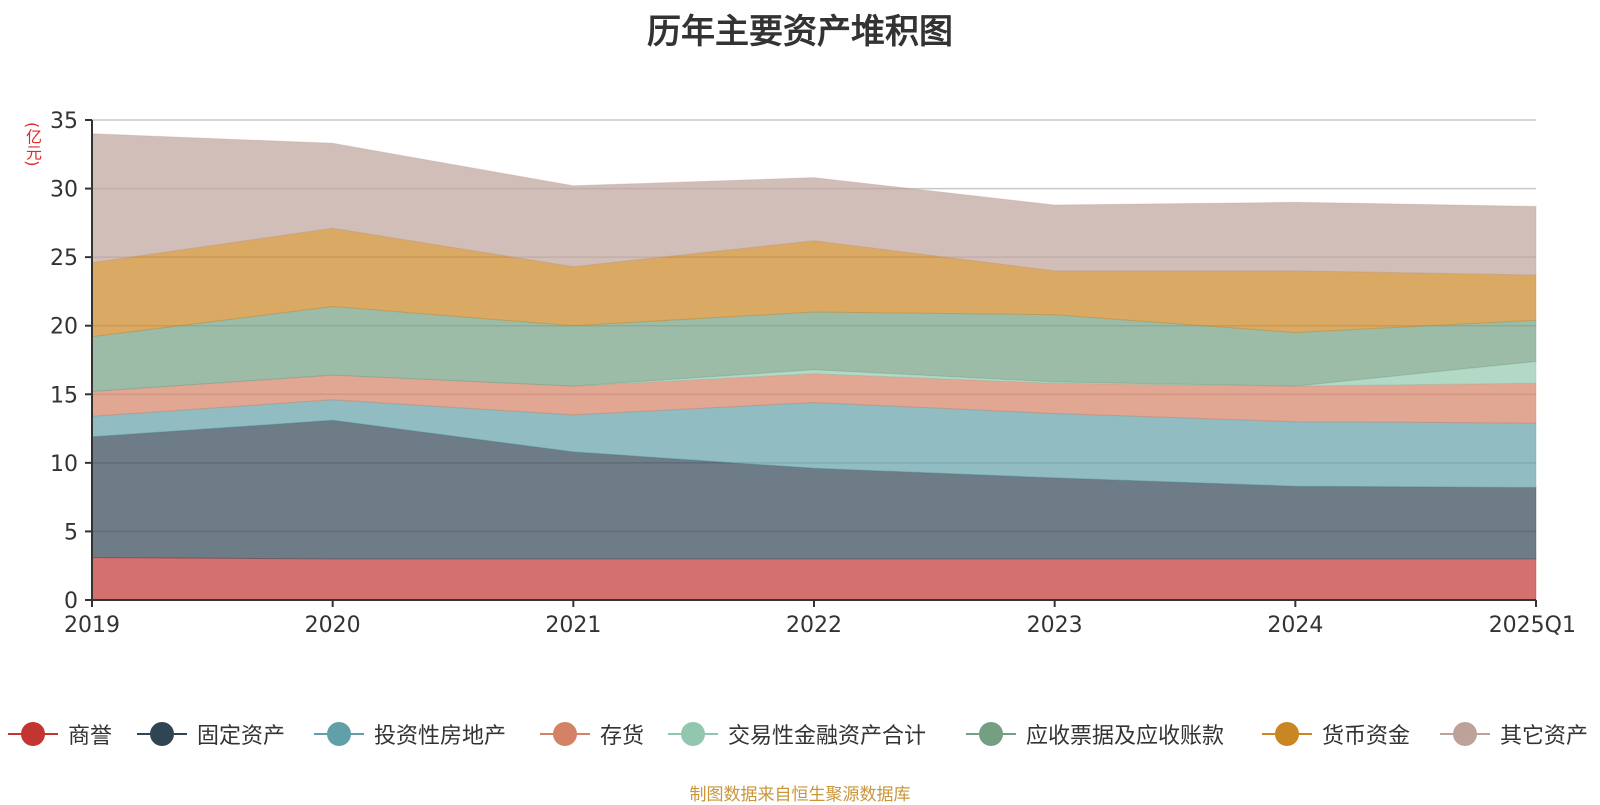 The image size is (1600, 805). What do you see at coordinates (64, 464) in the screenshot?
I see `y-tick-label: 10` at bounding box center [64, 464].